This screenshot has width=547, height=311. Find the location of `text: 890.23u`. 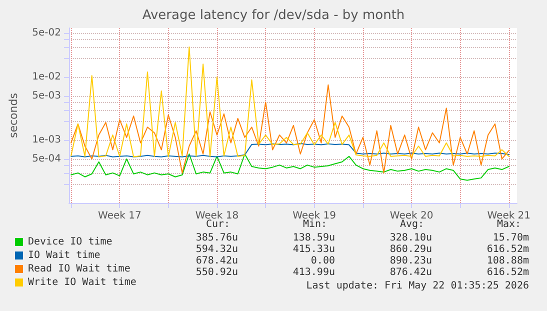

text: 890.23u is located at coordinates (411, 261).